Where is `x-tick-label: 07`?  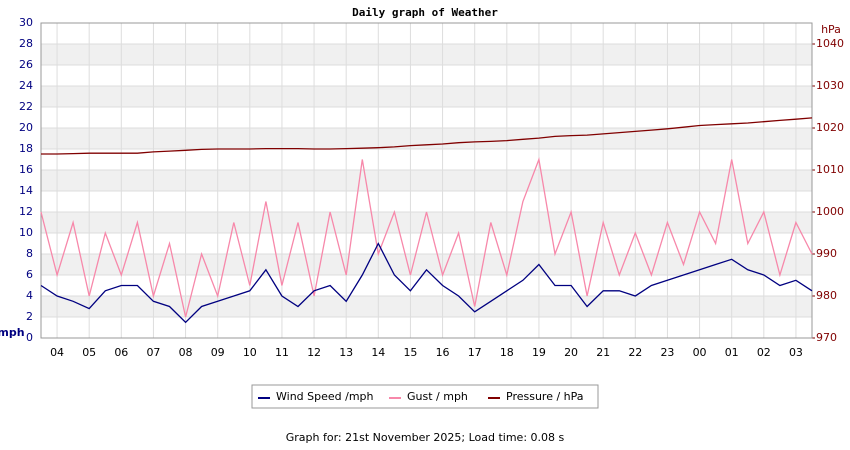
x-tick-label: 07 is located at coordinates (153, 352).